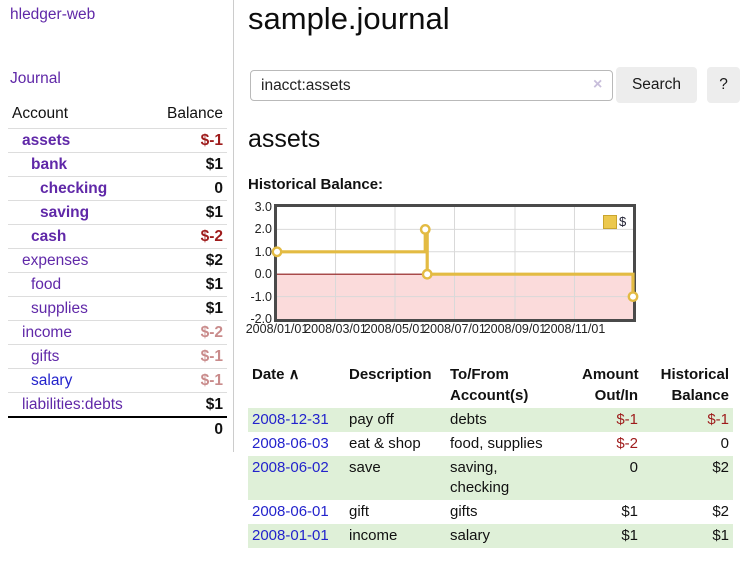 Image resolution: width=742 pixels, height=582 pixels. What do you see at coordinates (633, 467) in the screenshot?
I see `transaction-amount: 0` at bounding box center [633, 467].